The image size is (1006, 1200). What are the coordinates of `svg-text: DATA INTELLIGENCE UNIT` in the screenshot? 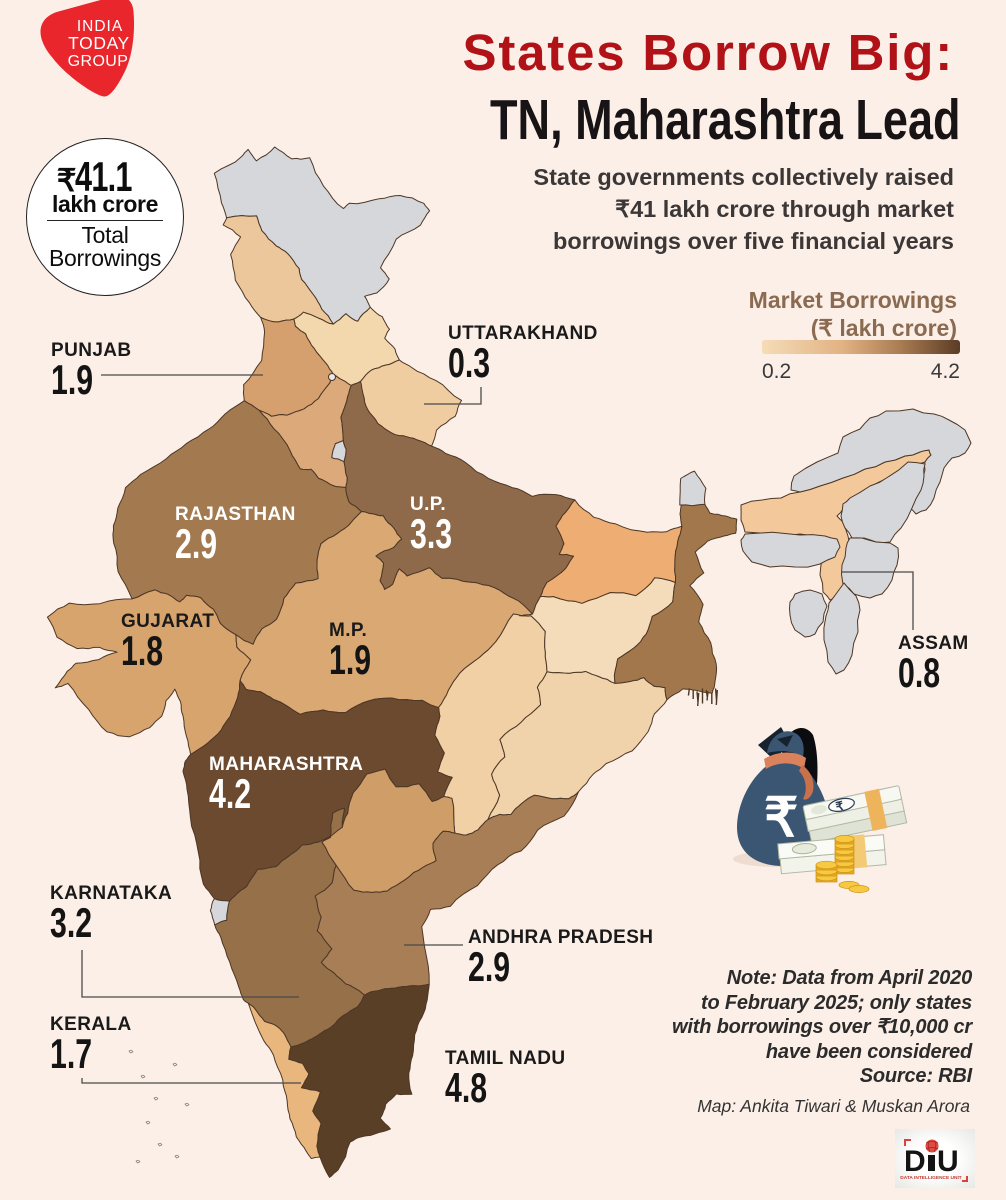 It's located at (931, 1178).